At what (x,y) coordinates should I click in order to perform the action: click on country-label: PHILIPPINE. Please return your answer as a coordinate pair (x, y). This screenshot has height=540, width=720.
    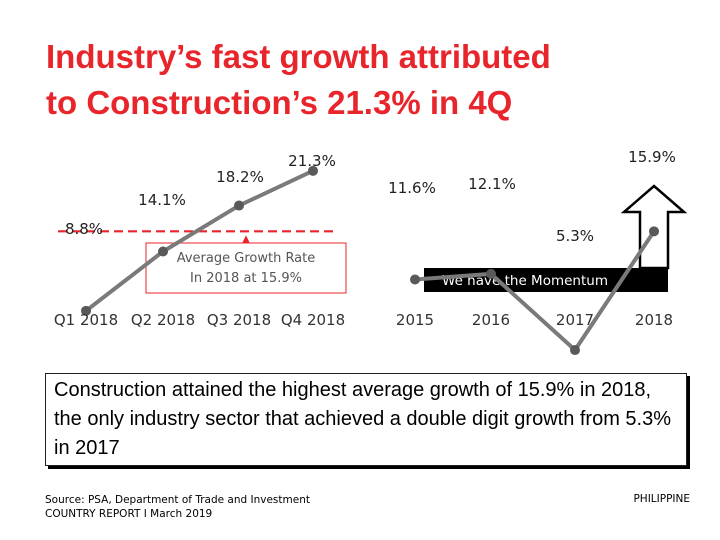
    Looking at the image, I should click on (661, 499).